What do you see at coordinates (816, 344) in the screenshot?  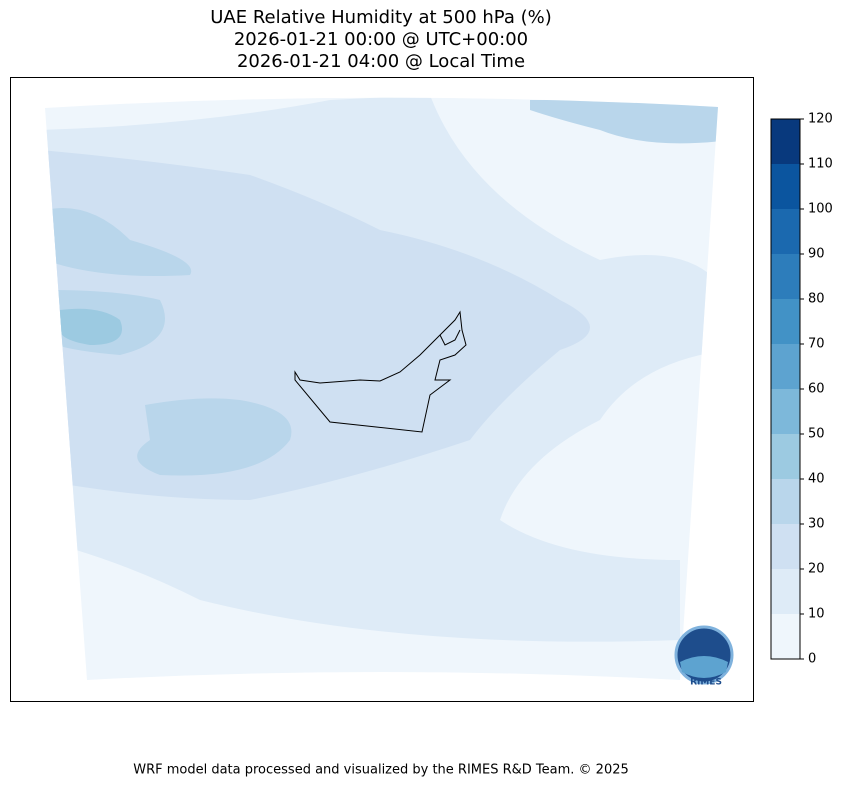 I see `colorbar-tick-label: 70` at bounding box center [816, 344].